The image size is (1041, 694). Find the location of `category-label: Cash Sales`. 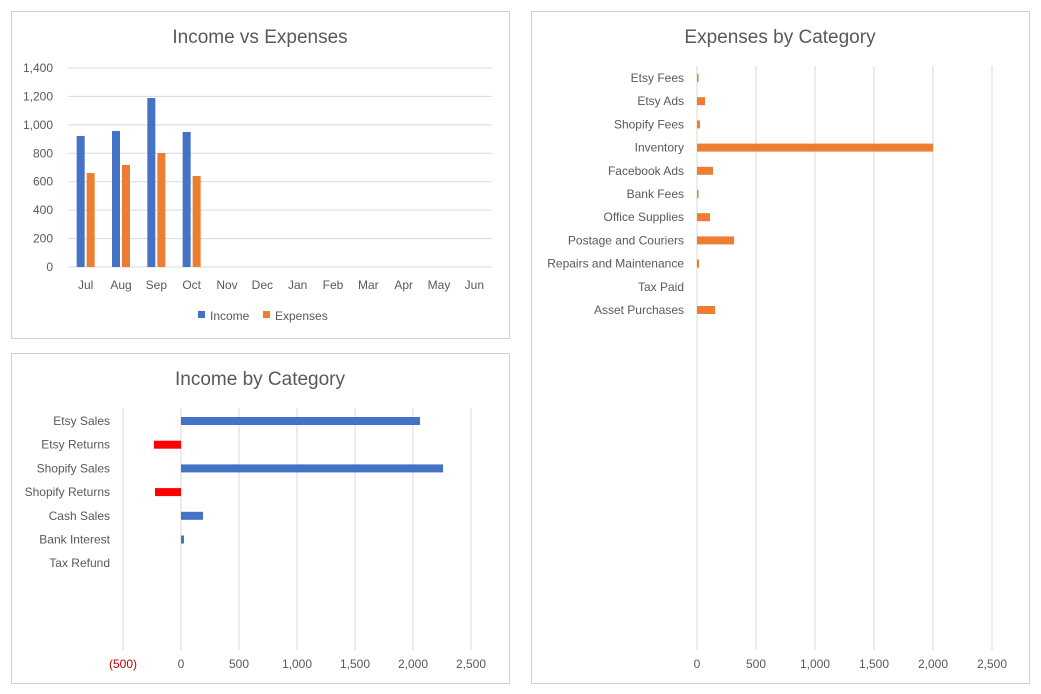

category-label: Cash Sales is located at coordinates (79, 516).